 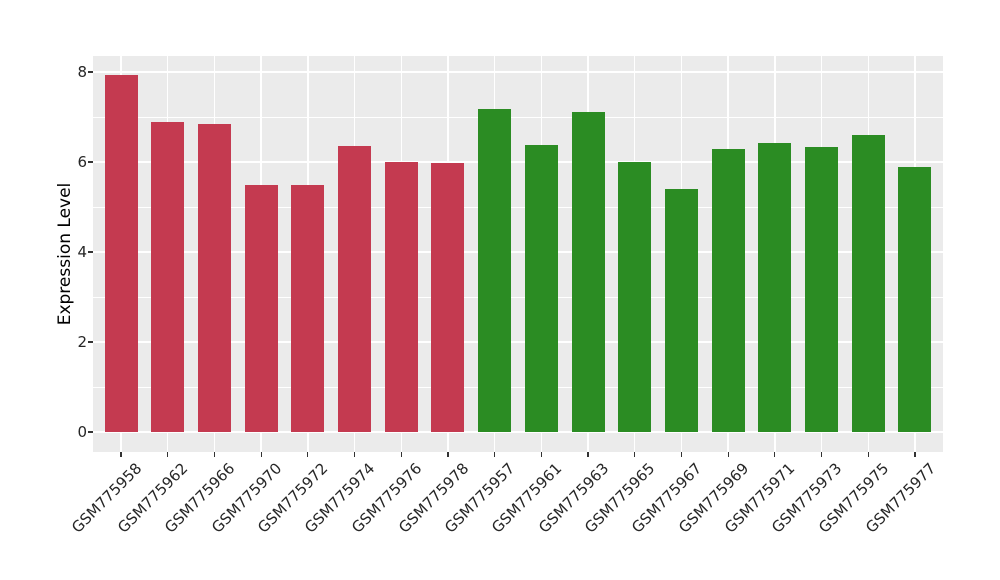 What do you see at coordinates (822, 289) in the screenshot?
I see `bar-GSM775973` at bounding box center [822, 289].